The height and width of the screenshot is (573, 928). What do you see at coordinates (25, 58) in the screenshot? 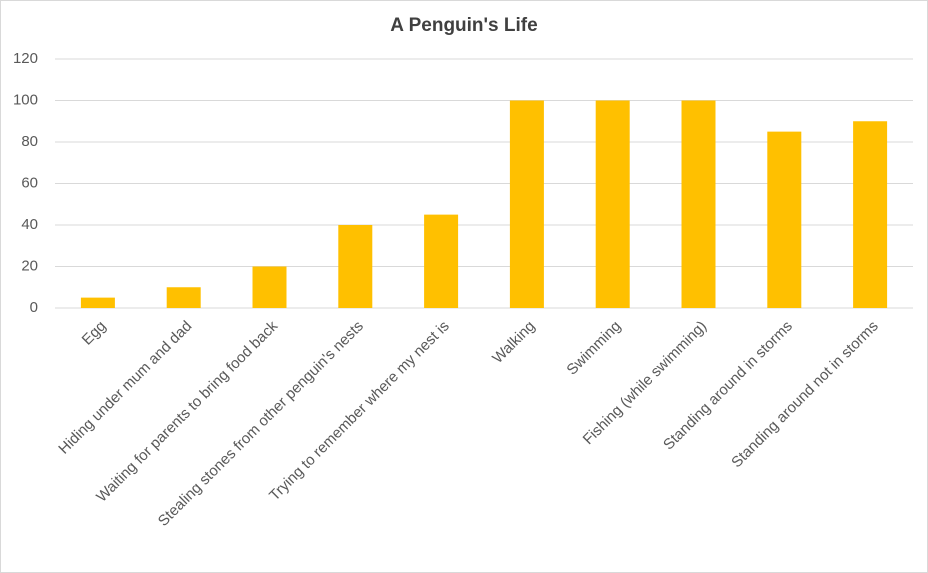
I see `y-tick-label: 120` at bounding box center [25, 58].